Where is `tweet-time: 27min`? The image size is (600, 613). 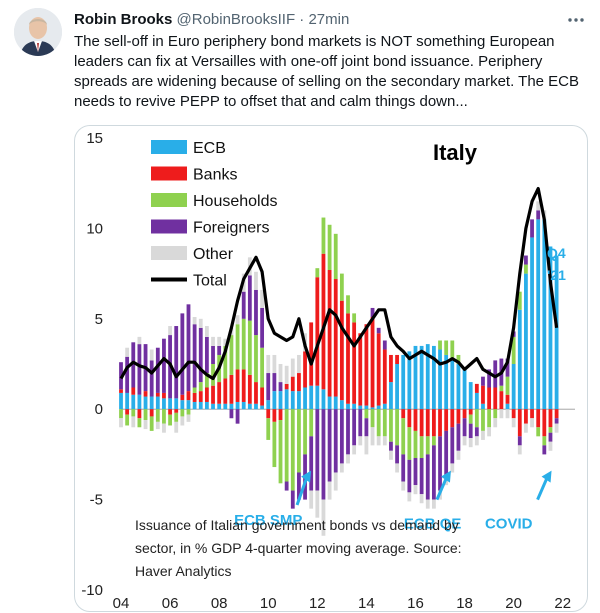
tweet-time: 27min is located at coordinates (329, 19).